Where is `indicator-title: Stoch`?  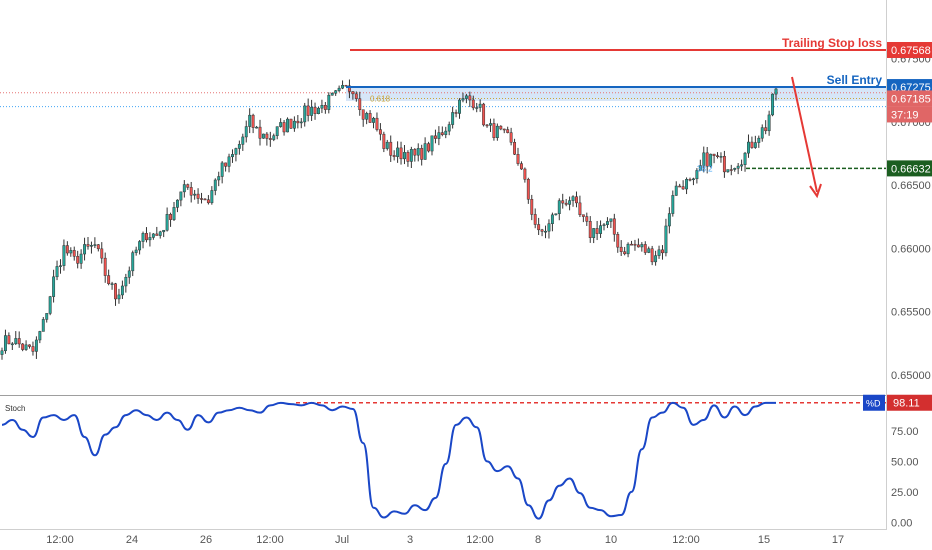 indicator-title: Stoch is located at coordinates (15, 408).